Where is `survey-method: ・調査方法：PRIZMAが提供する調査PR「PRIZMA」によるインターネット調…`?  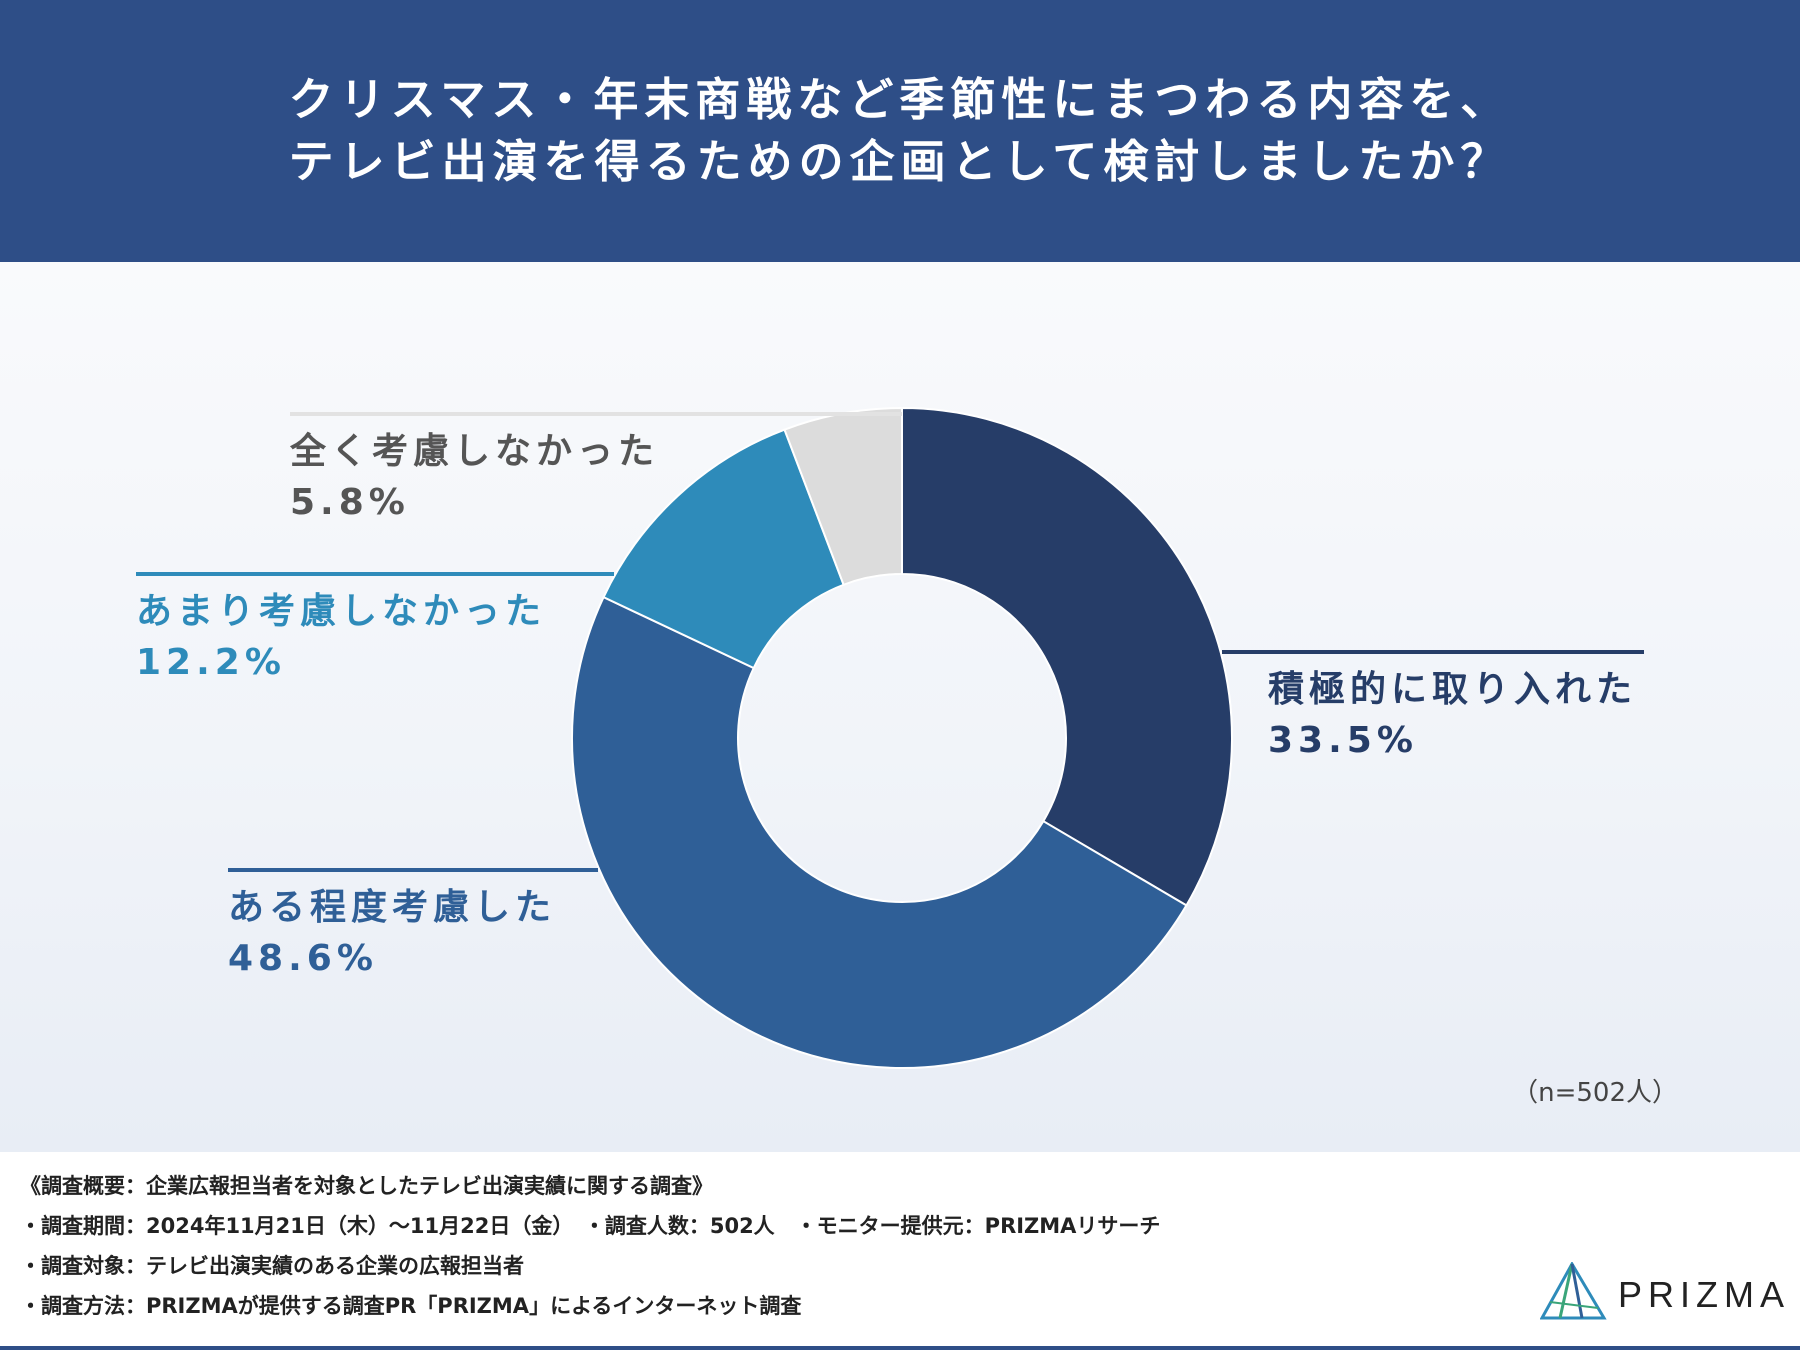
survey-method: ・調査方法：PRIZMAが提供する調査PR「PRIZMA」によるインターネット調… is located at coordinates (411, 1306).